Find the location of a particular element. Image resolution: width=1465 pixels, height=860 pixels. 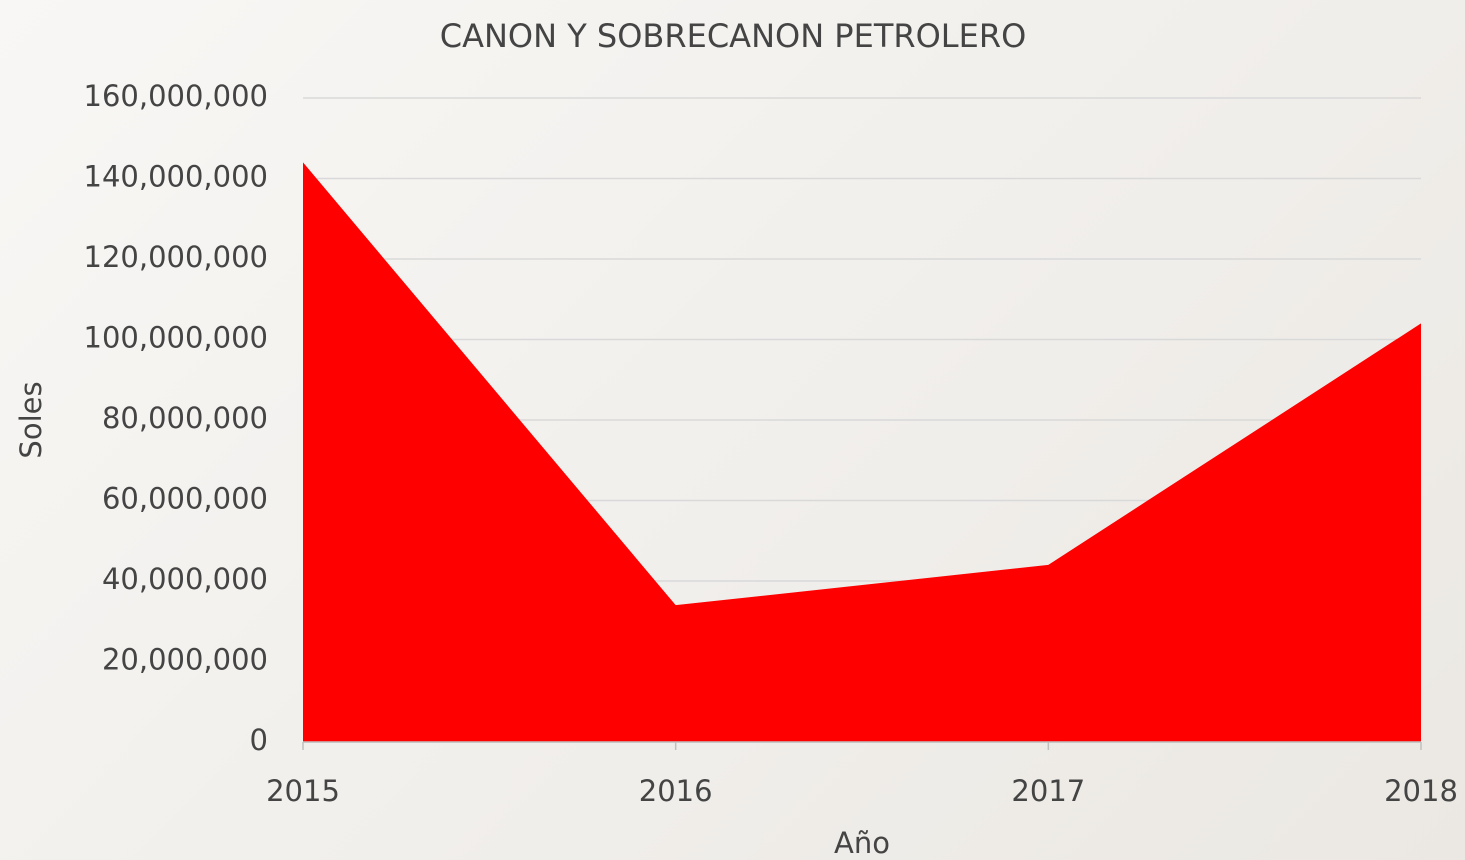

y-tick-label: 20,000,000 is located at coordinates (185, 660).